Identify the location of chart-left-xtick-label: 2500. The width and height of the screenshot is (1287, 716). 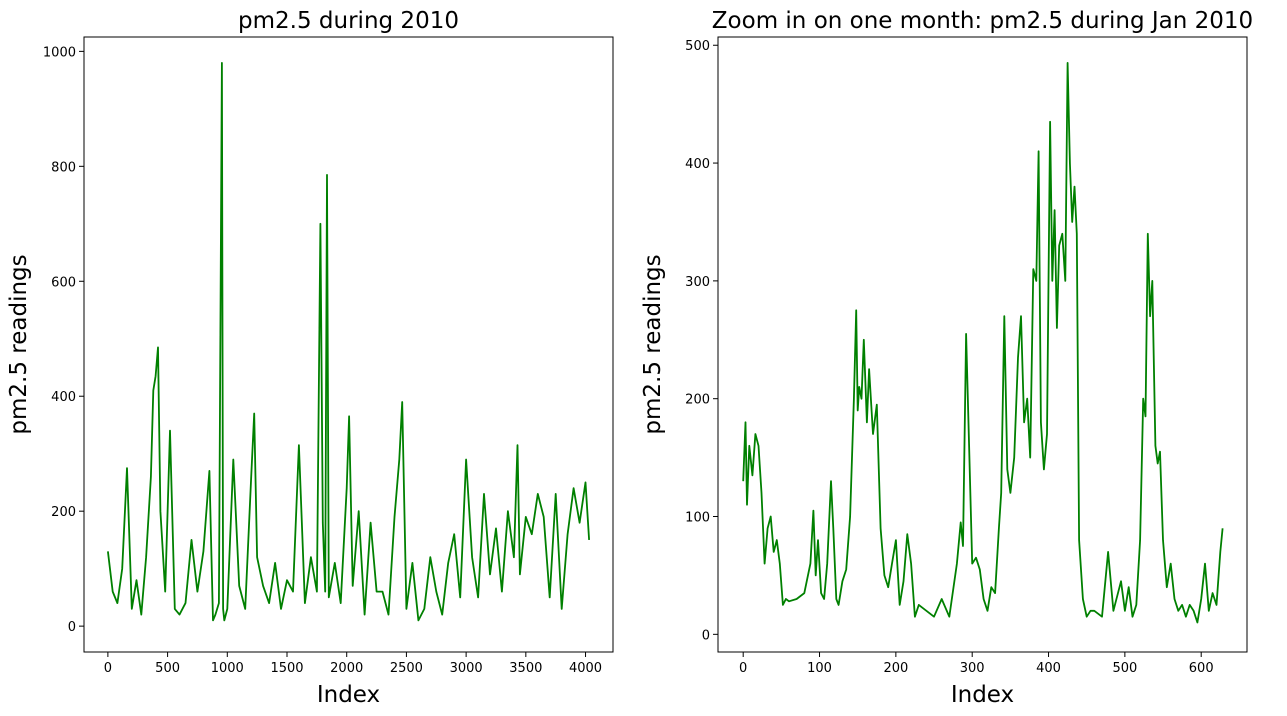
(406, 668).